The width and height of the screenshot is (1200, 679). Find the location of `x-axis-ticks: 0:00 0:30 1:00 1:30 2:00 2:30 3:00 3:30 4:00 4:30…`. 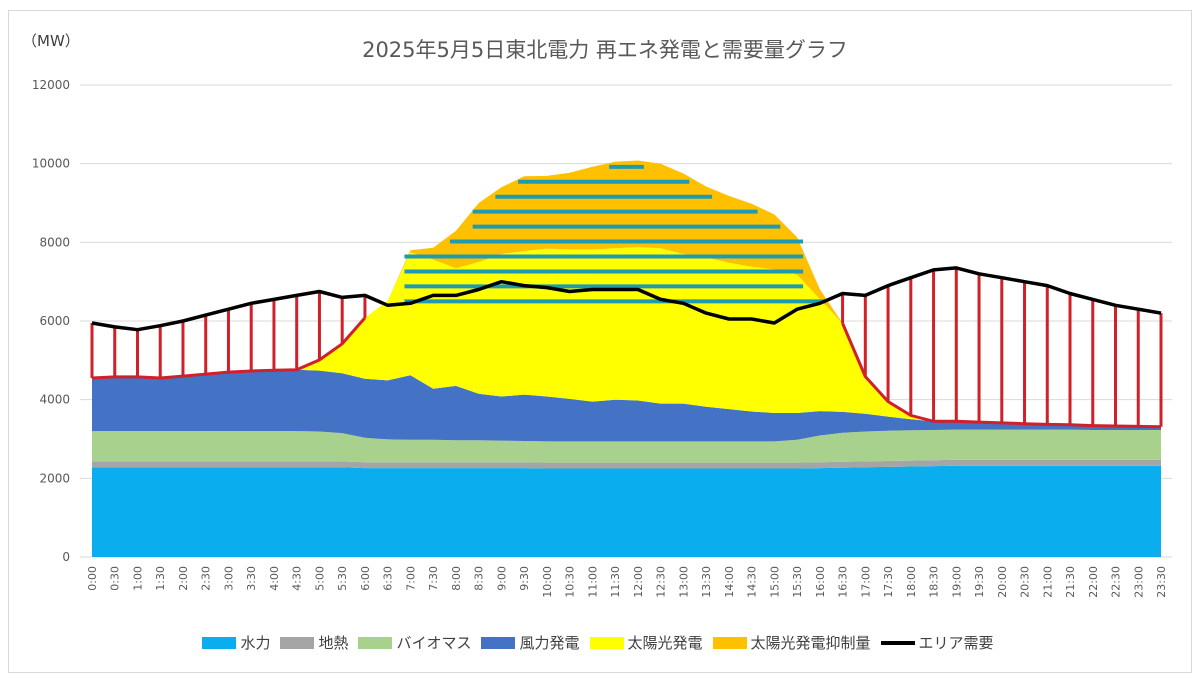

x-axis-ticks: 0:00 0:30 1:00 1:30 2:00 2:30 3:00 3:30 4:00 4:30… is located at coordinates (627, 582).